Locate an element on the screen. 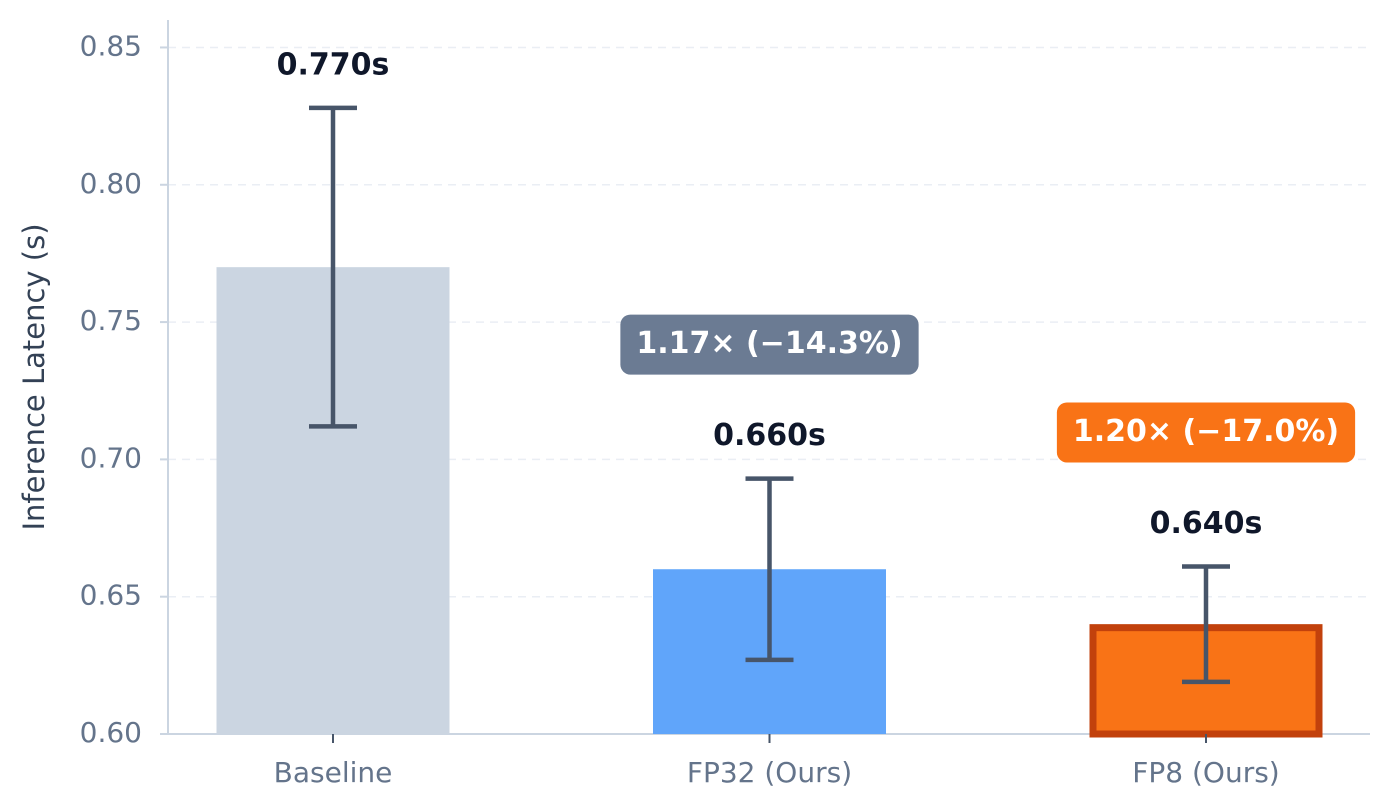  x-tick-label: Baseline is located at coordinates (333, 772).